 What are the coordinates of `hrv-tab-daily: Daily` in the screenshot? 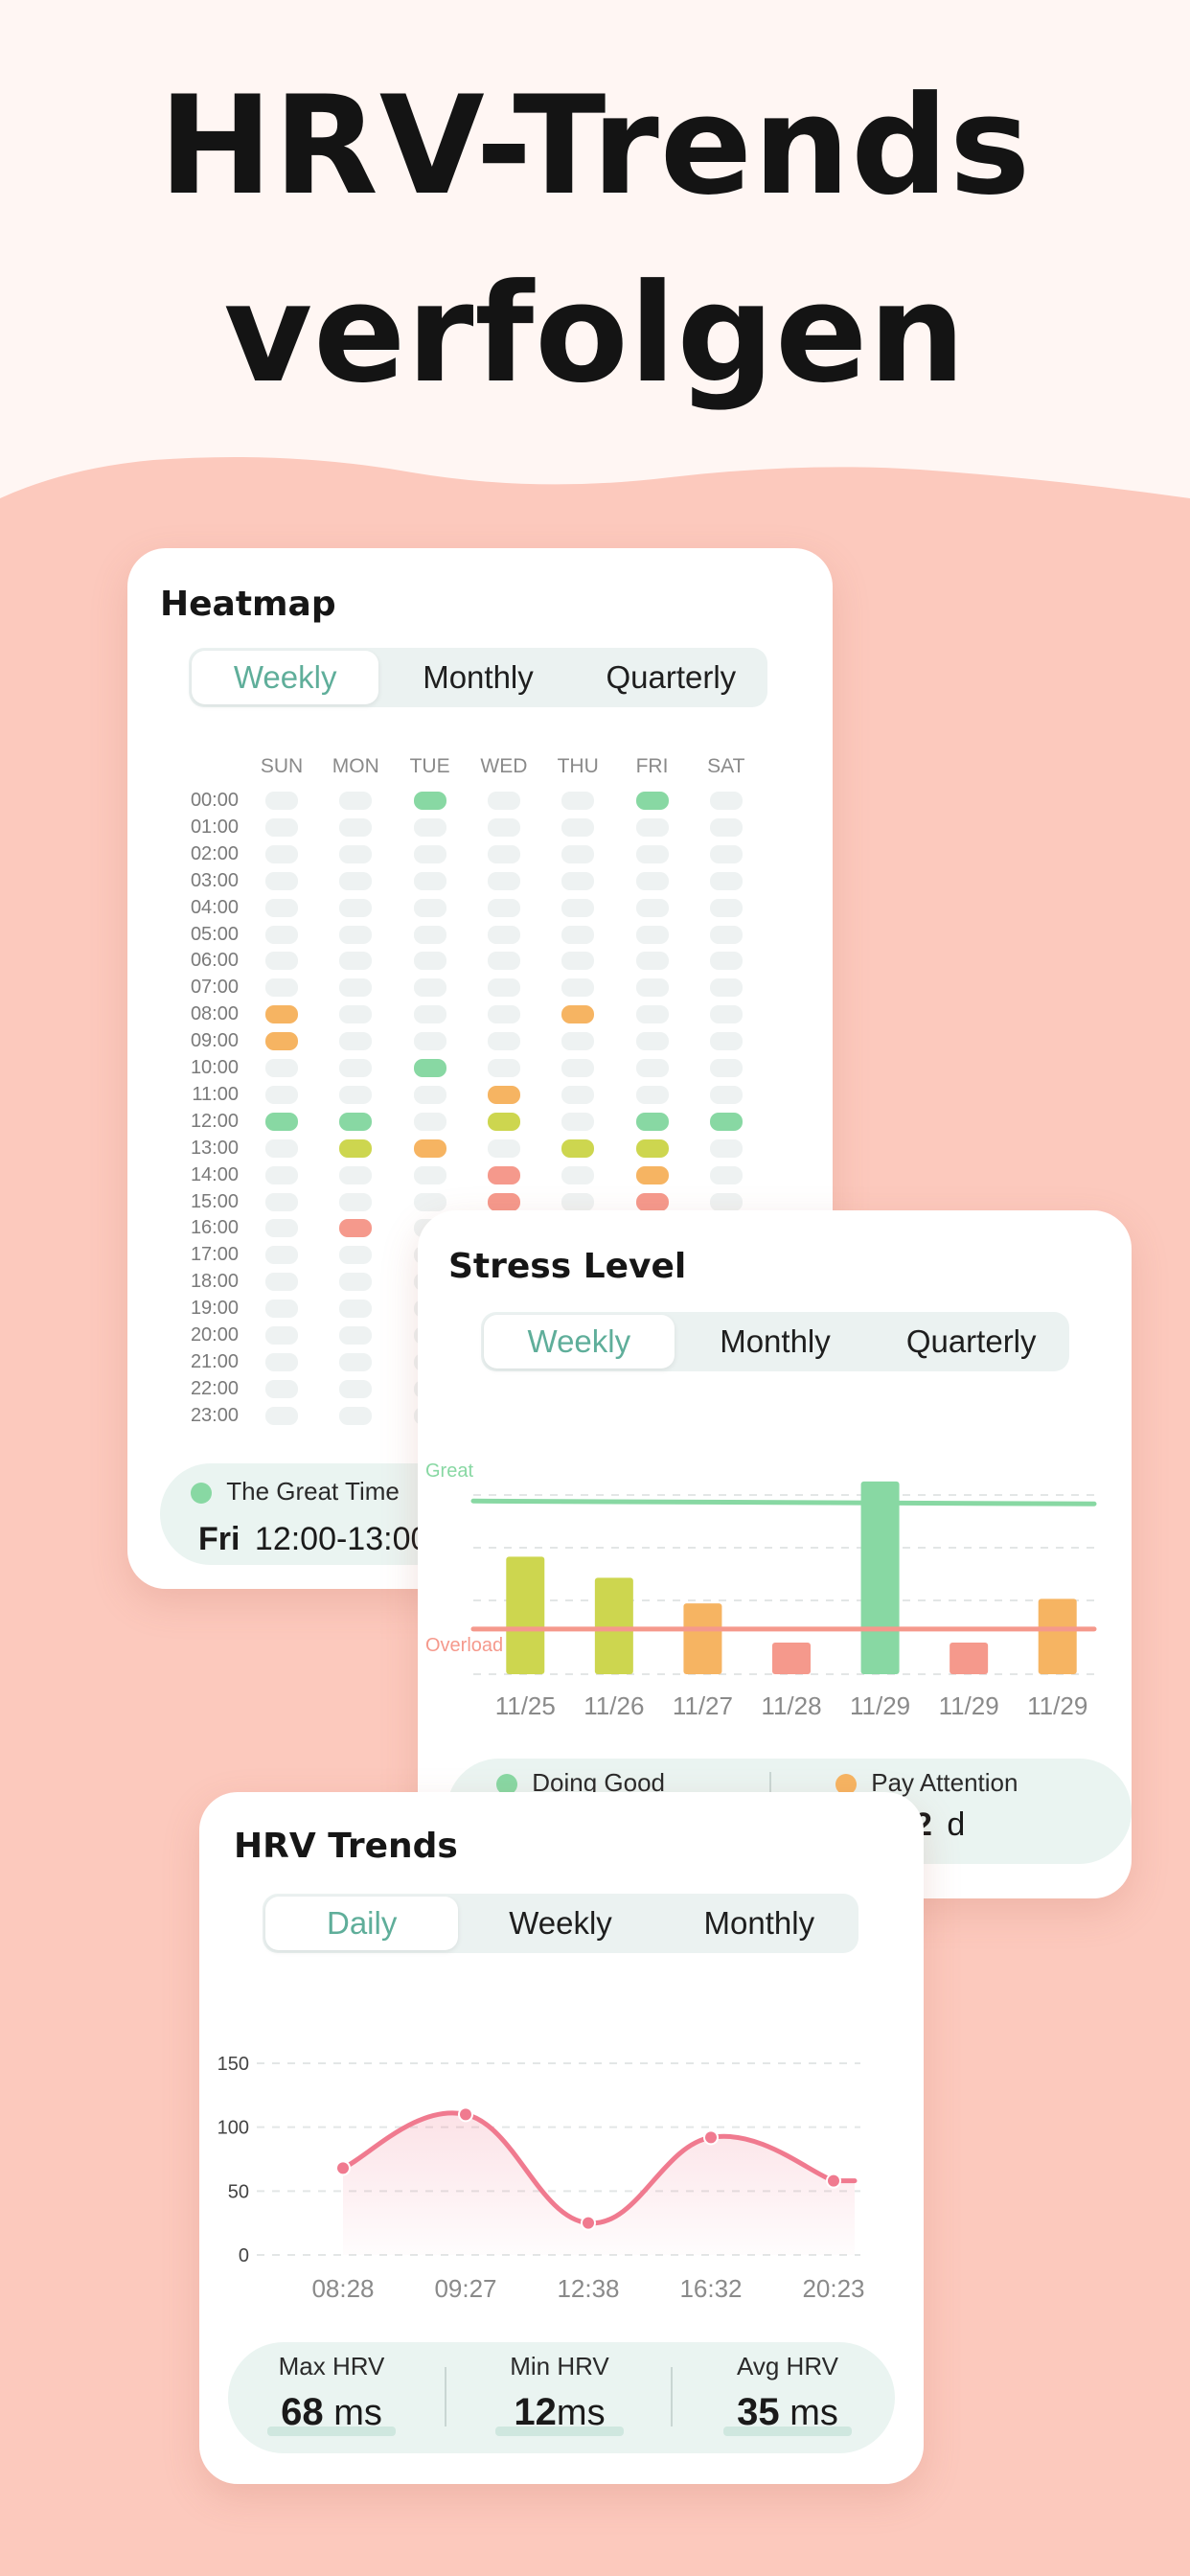 It's located at (362, 1924).